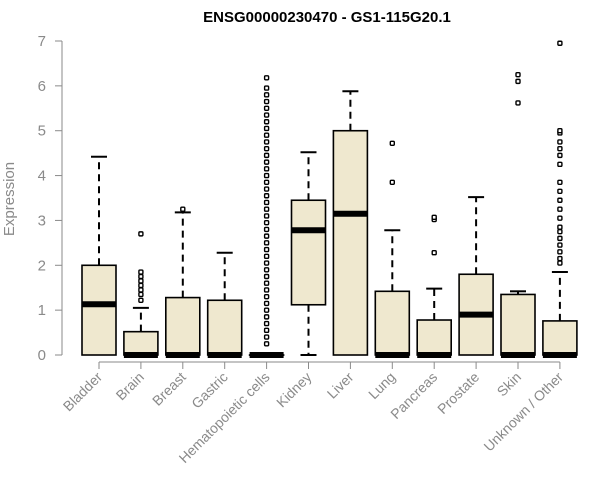 Image resolution: width=600 pixels, height=500 pixels. What do you see at coordinates (42, 265) in the screenshot?
I see `y-tick-label: 2` at bounding box center [42, 265].